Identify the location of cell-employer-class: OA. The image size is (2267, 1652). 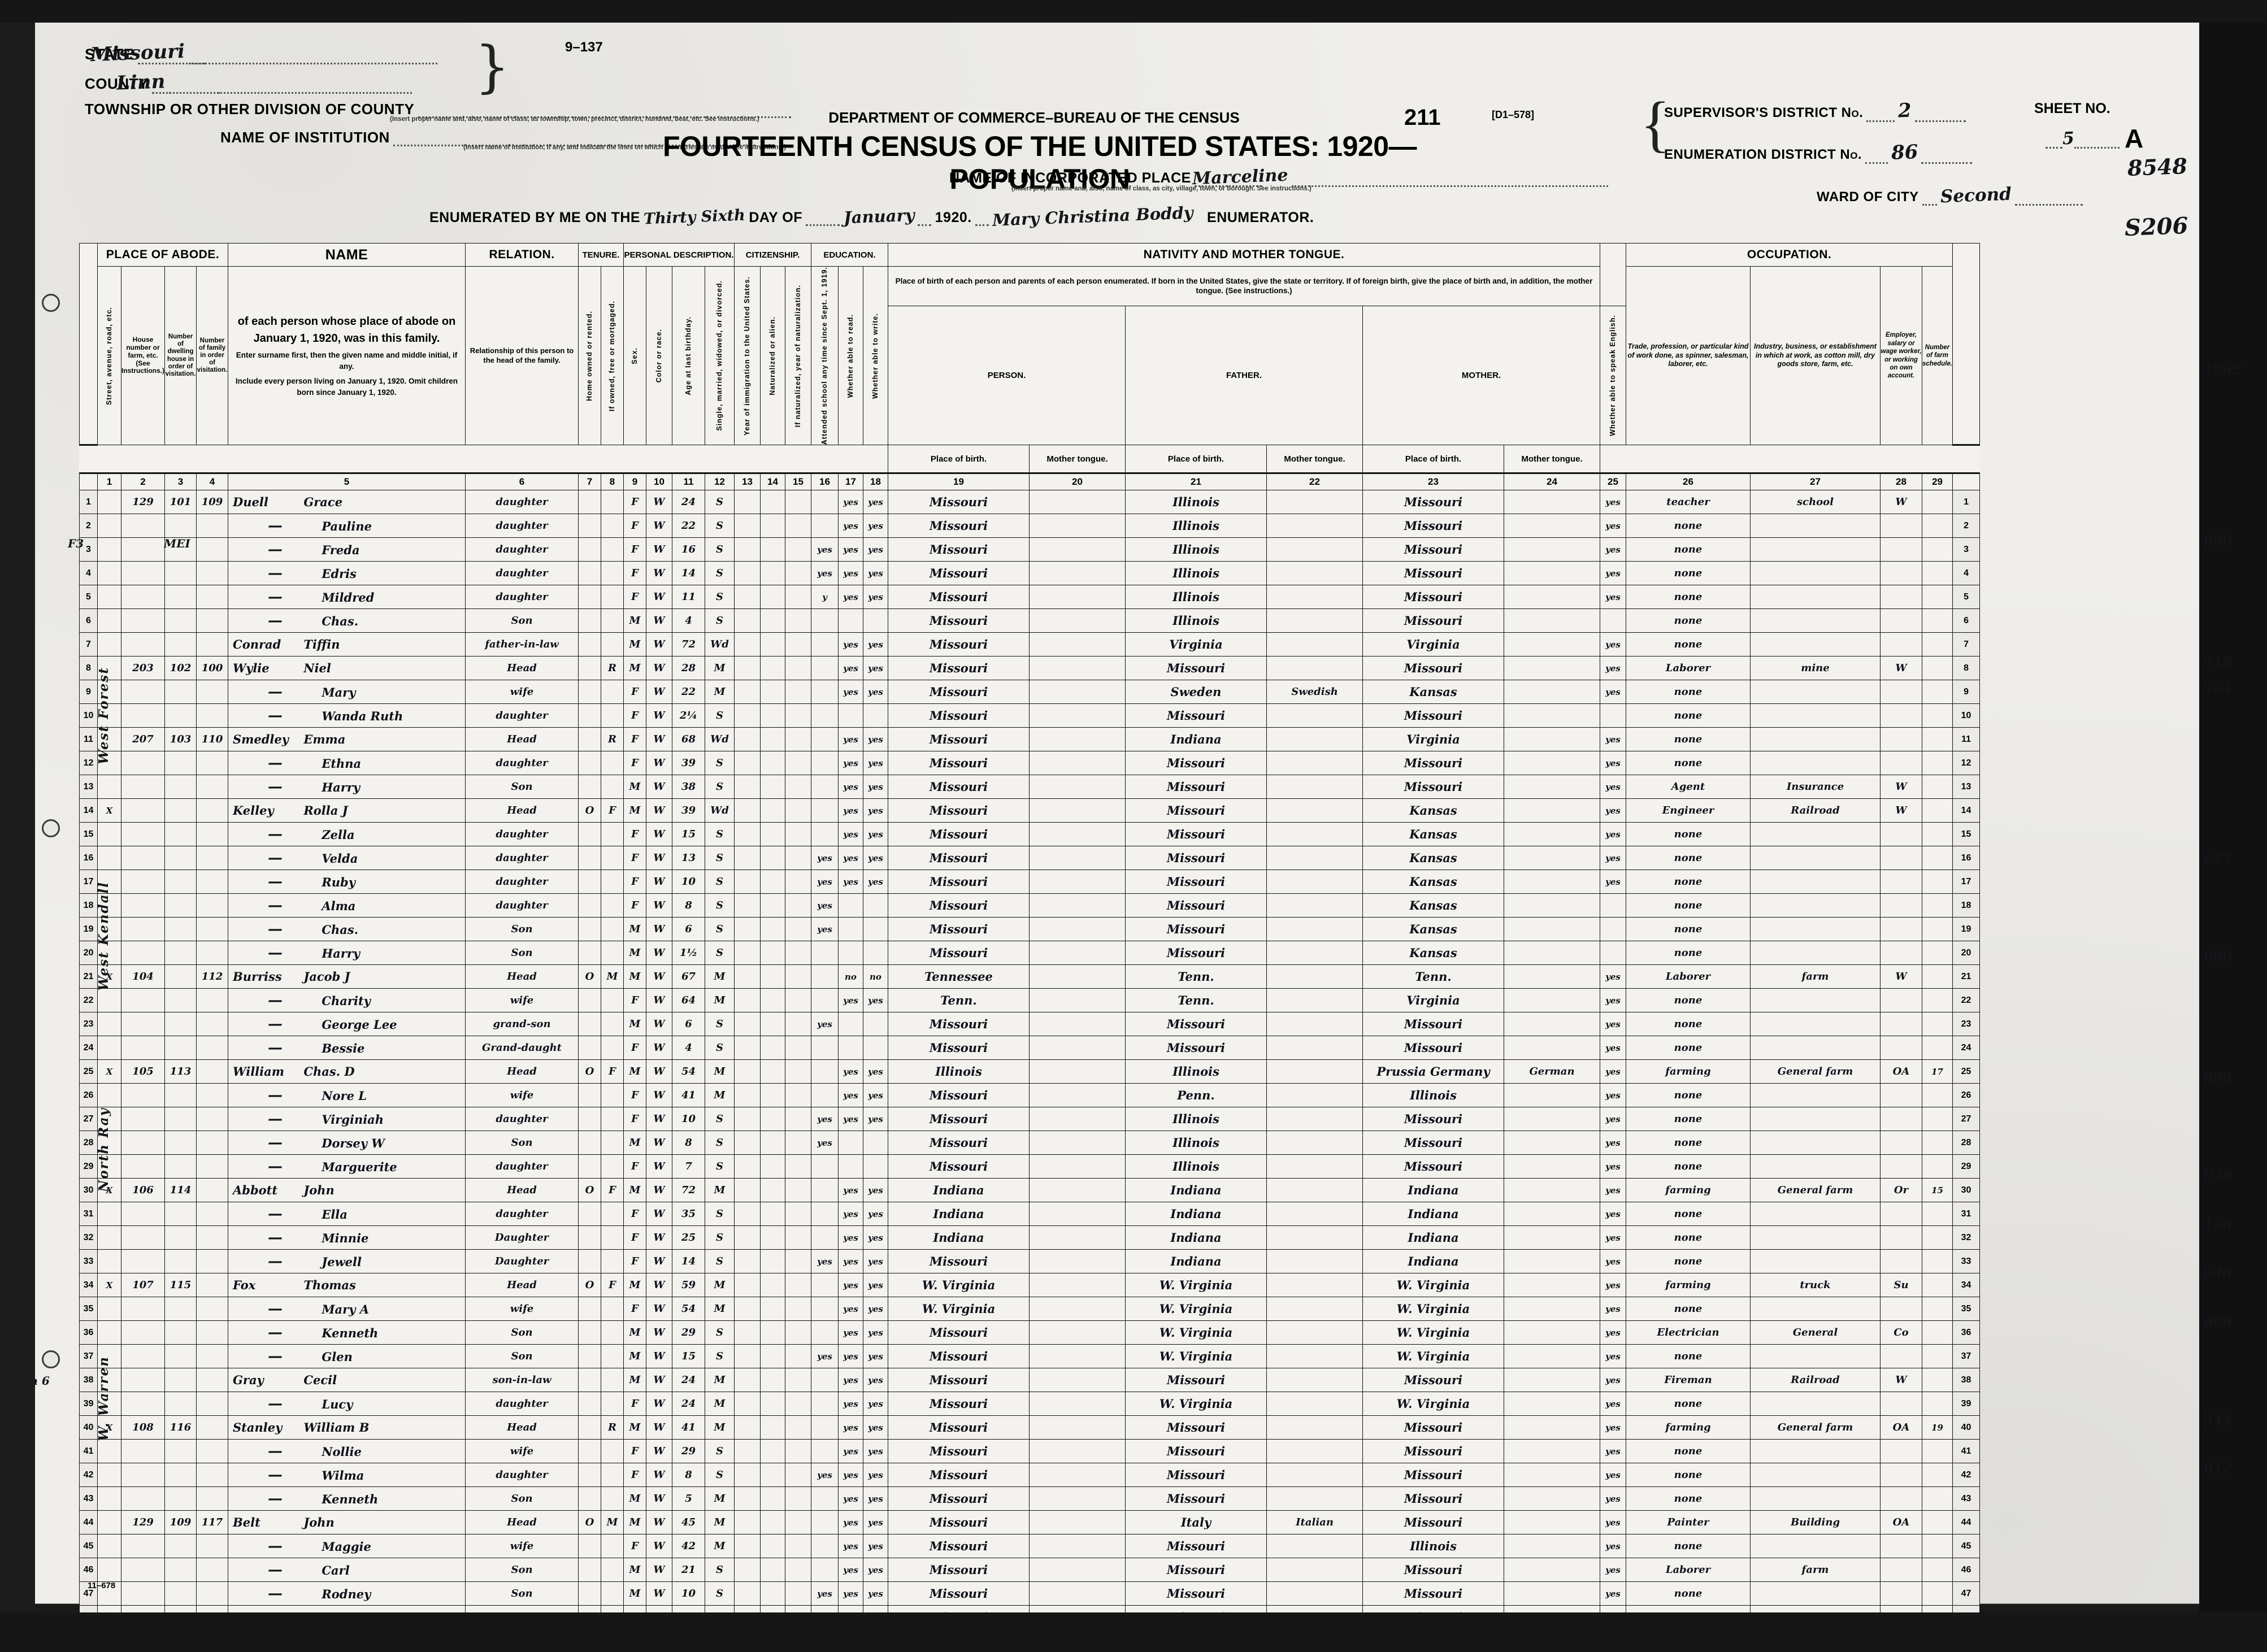
(1901, 1522).